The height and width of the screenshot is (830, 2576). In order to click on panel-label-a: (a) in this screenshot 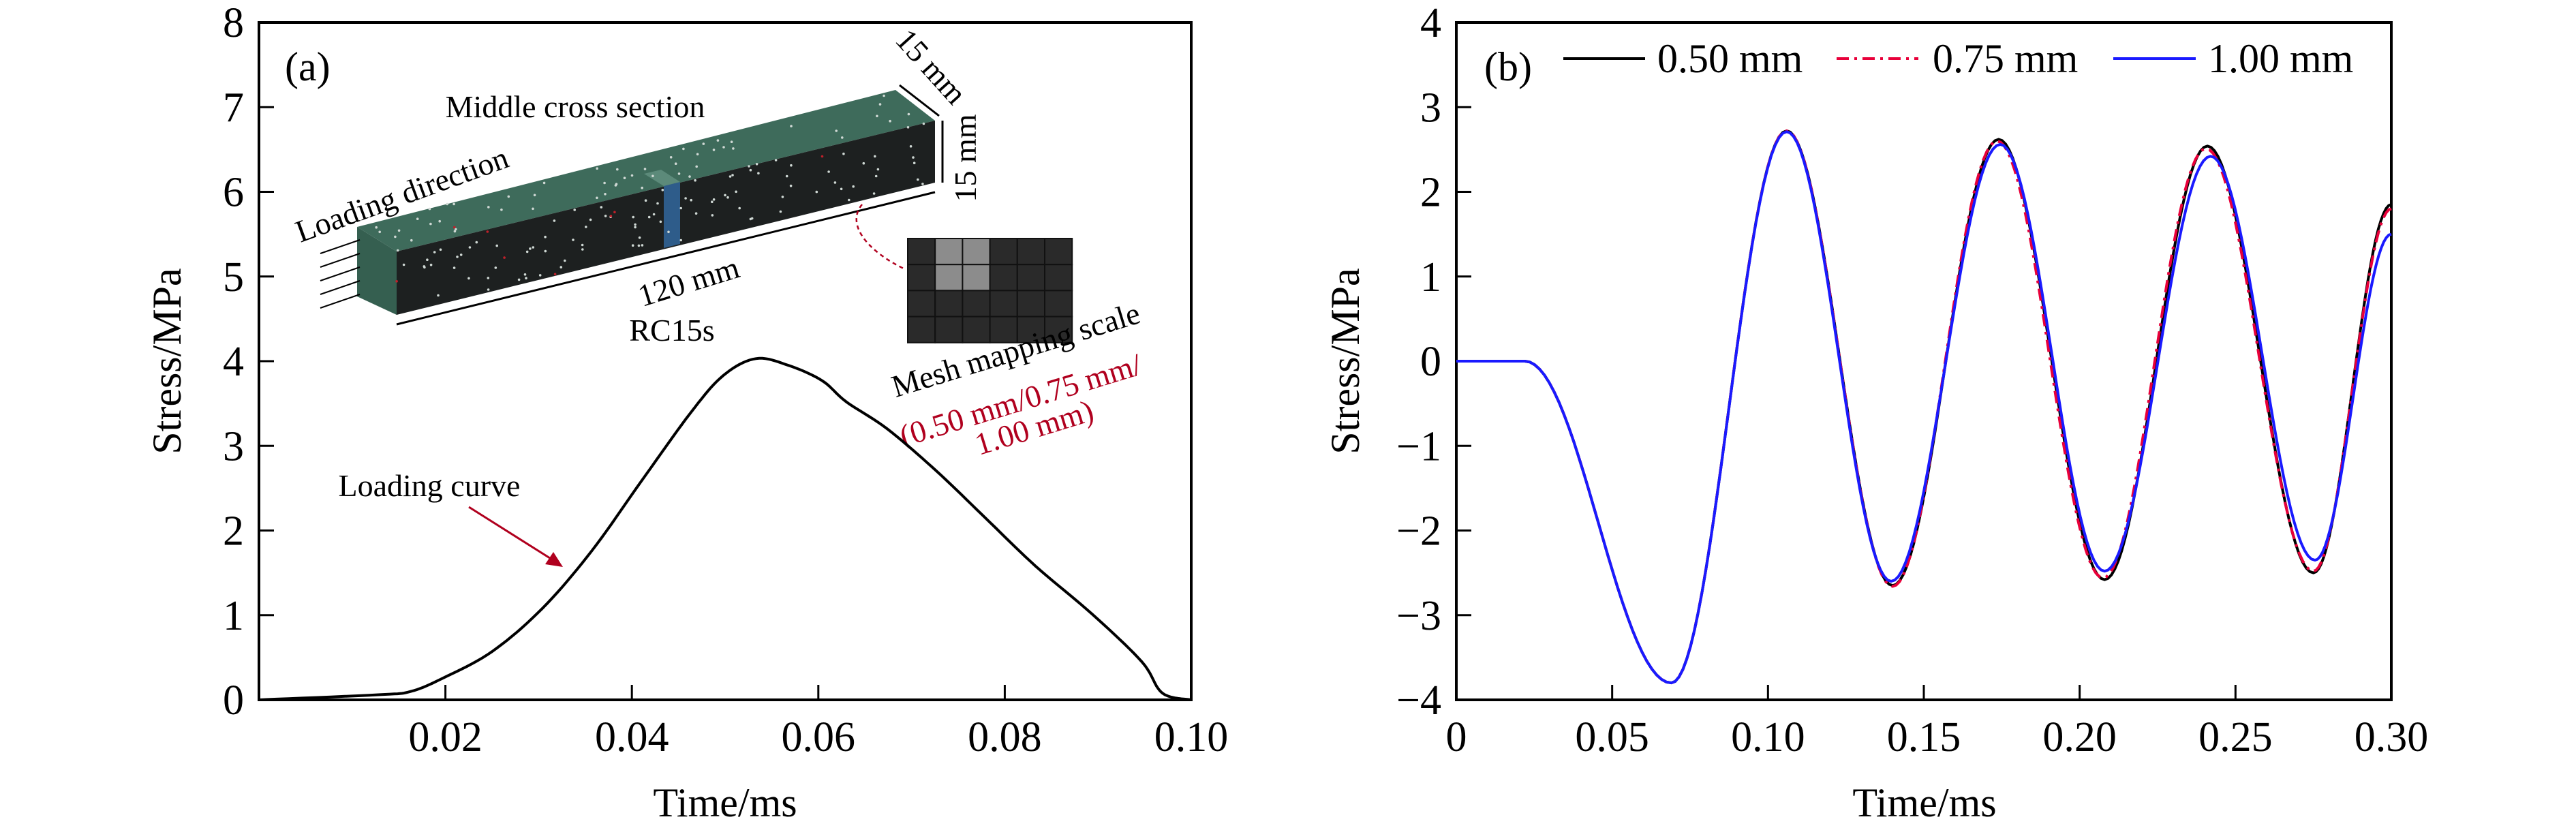, I will do `click(308, 66)`.